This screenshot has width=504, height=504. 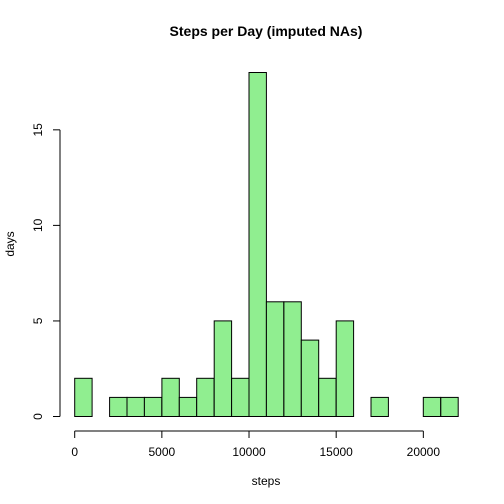 I want to click on x-tick-label: 0, so click(x=74, y=452).